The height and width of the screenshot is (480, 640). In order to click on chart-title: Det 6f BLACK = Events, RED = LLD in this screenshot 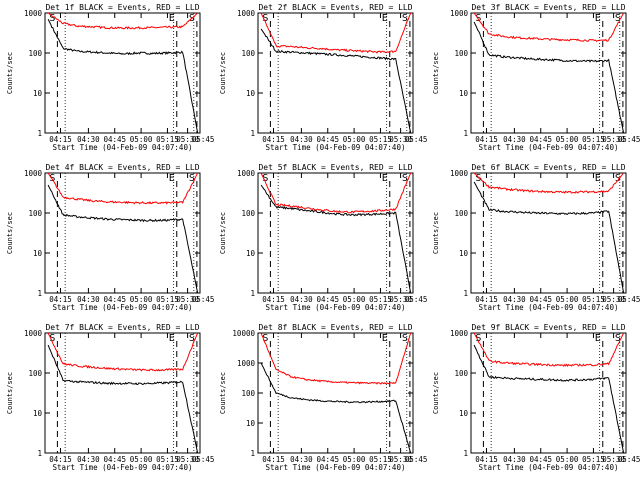, I will do `click(548, 167)`.